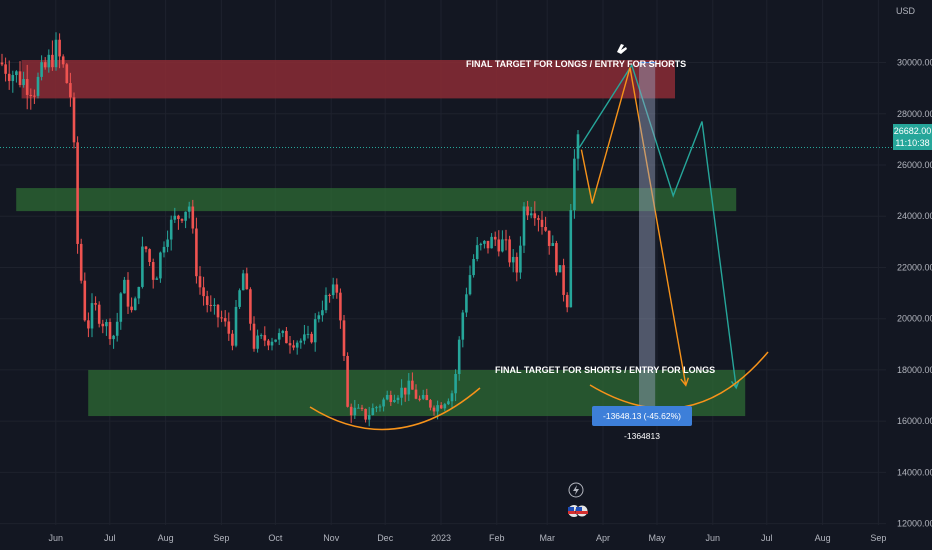 The image size is (932, 550). Describe the element at coordinates (647, 239) in the screenshot. I see `measure-box` at that location.